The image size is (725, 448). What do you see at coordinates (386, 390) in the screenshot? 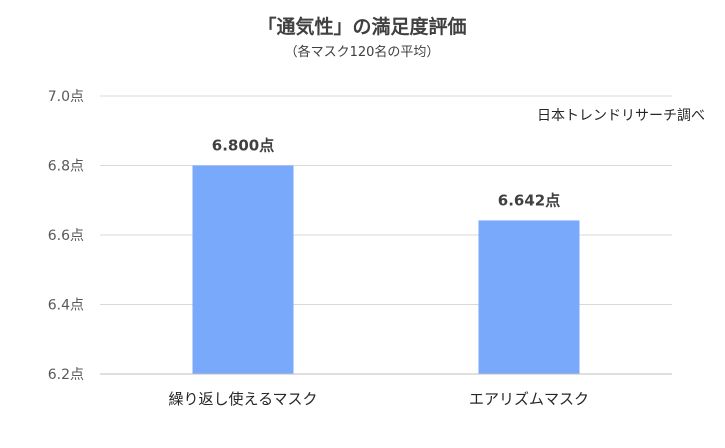
I see `x-axis-categories: 繰り返し使えるマスク エアリズムマスク` at bounding box center [386, 390].